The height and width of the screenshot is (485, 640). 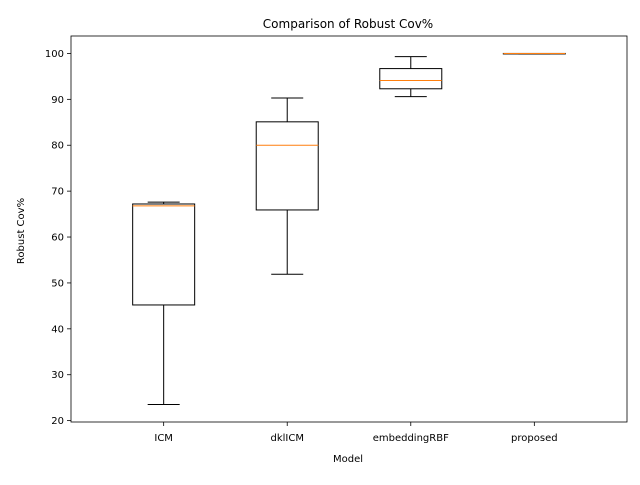 I want to click on x-tick-label: dklICM, so click(x=286, y=438).